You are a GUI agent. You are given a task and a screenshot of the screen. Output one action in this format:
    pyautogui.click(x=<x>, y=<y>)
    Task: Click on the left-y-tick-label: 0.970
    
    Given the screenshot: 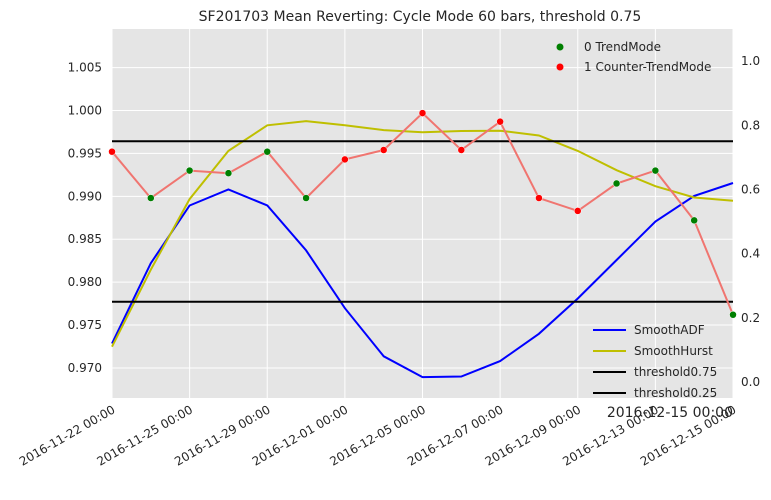 What is the action you would take?
    pyautogui.click(x=85, y=368)
    